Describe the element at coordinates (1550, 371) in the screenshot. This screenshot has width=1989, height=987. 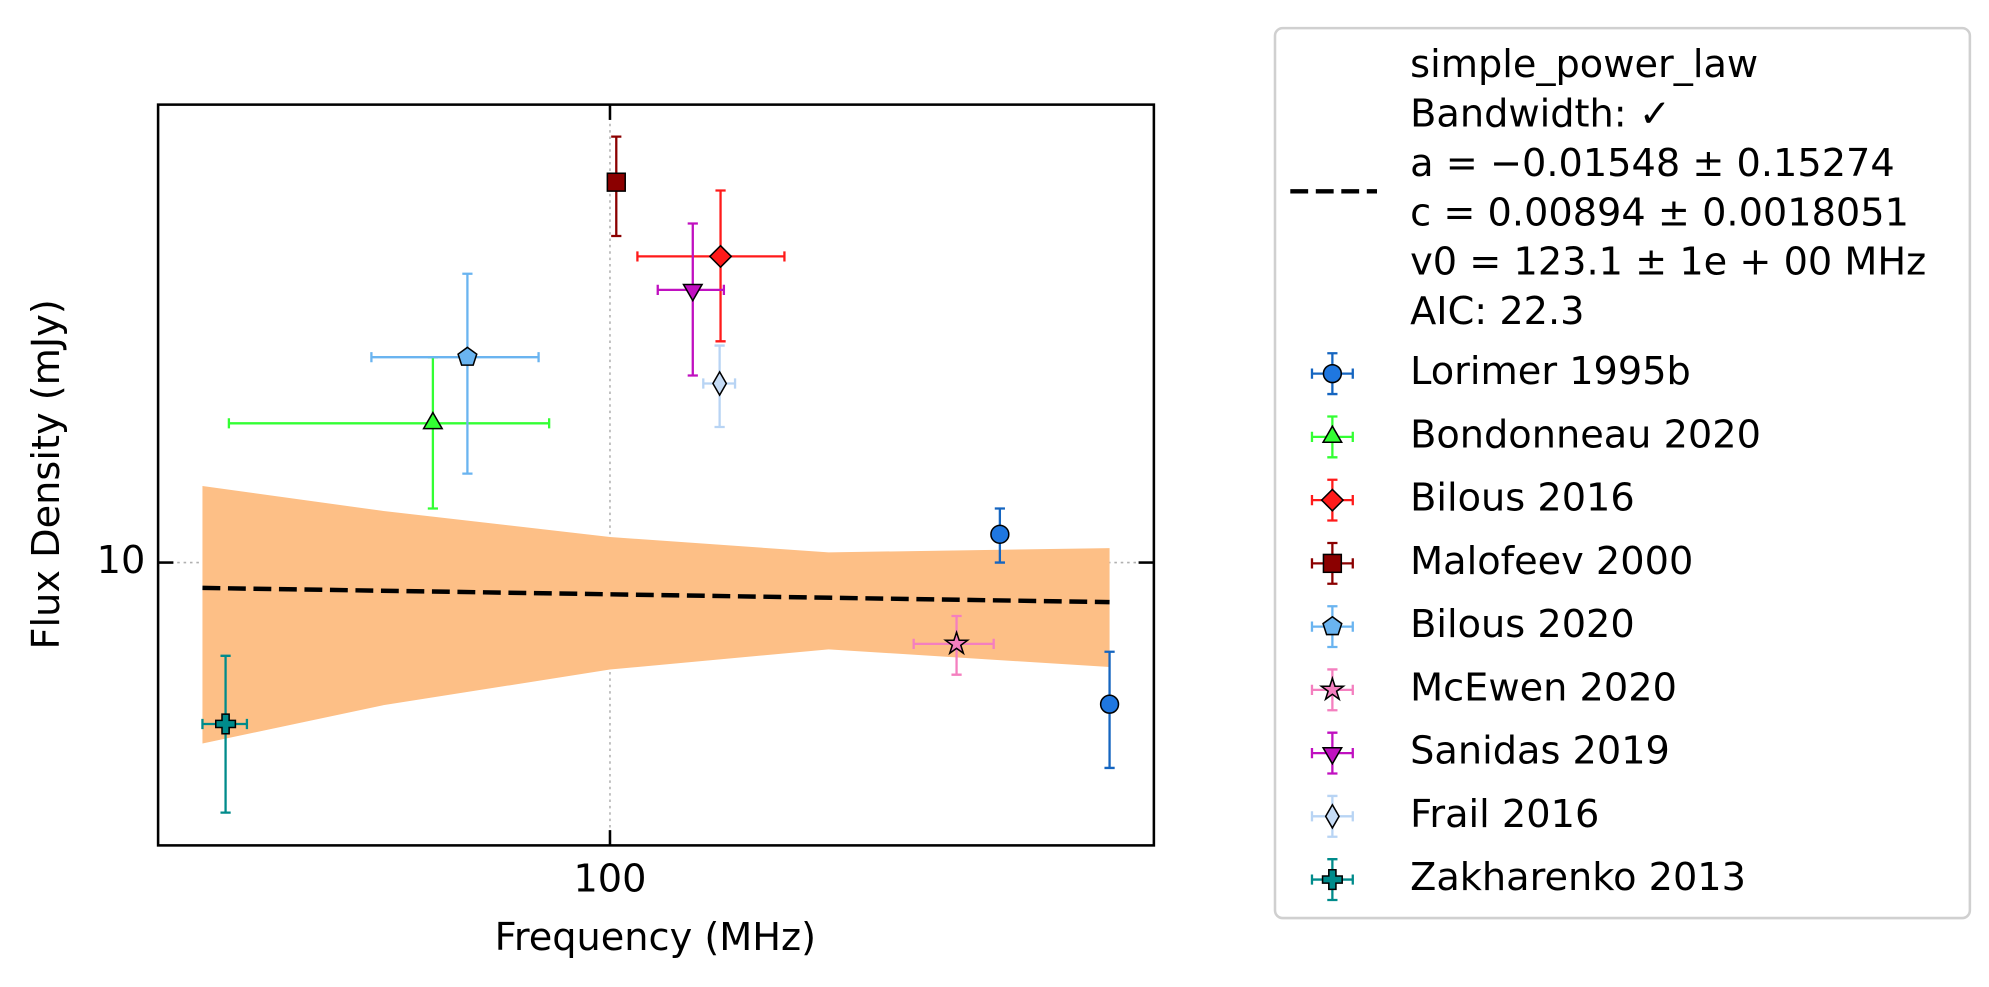
I see `legend-label: Lorimer 1995b` at that location.